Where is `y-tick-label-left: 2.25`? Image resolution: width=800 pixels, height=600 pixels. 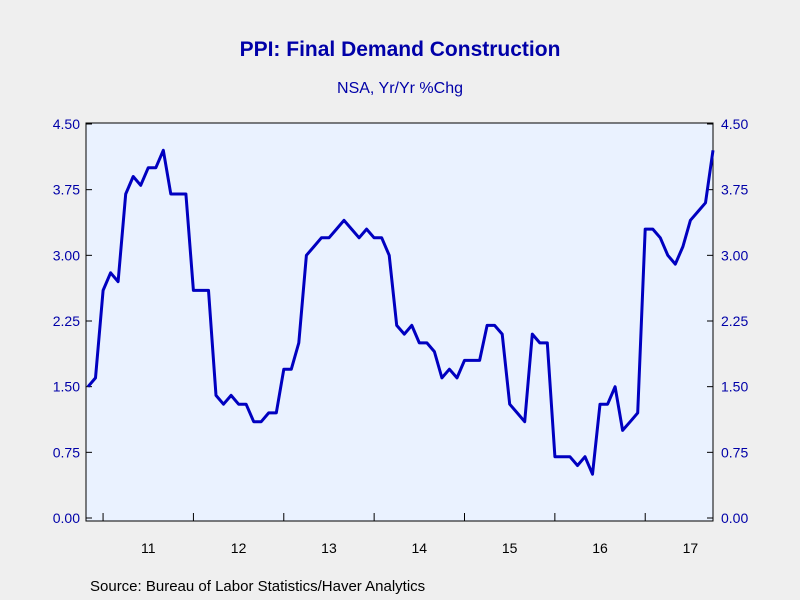 y-tick-label-left: 2.25 is located at coordinates (66, 321).